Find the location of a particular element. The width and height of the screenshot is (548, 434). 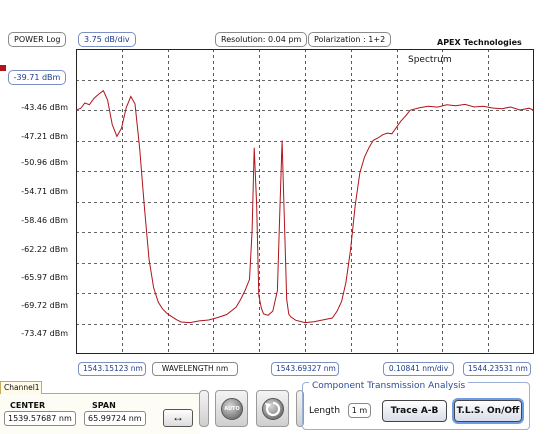

length-label: Length is located at coordinates (325, 411).